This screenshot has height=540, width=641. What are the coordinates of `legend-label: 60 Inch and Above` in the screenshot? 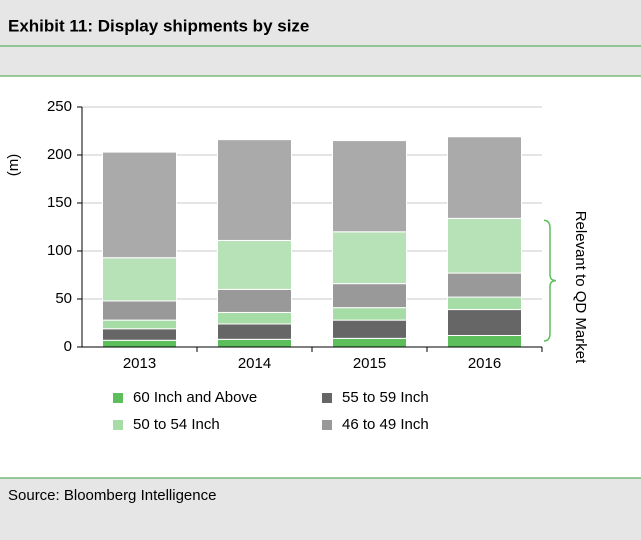 It's located at (195, 397).